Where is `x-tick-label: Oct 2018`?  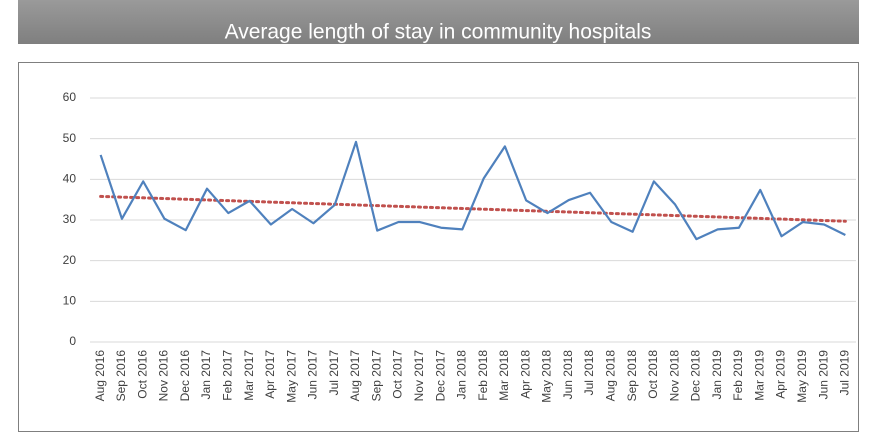
x-tick-label: Oct 2018 is located at coordinates (653, 374).